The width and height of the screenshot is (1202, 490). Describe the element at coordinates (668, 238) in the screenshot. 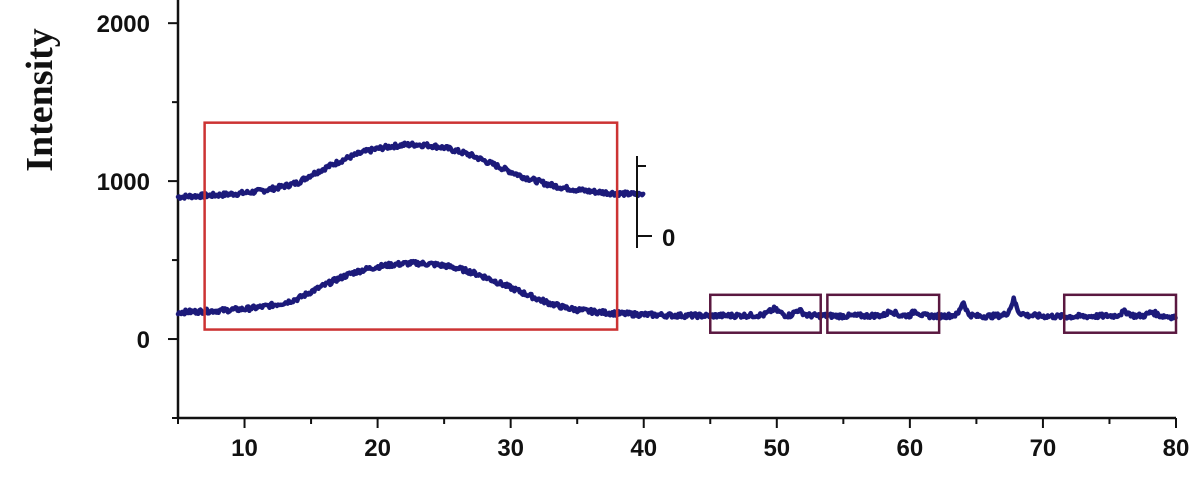

I see `inset-scale-label: 0` at that location.